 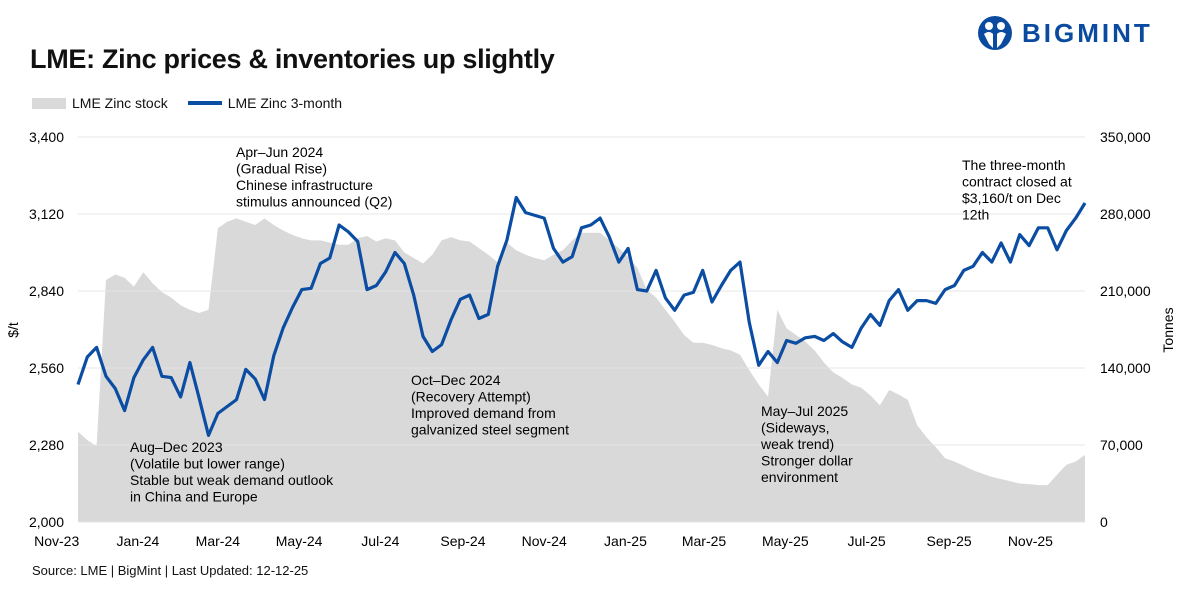 What do you see at coordinates (299, 541) in the screenshot?
I see `x-tick-label: May-24` at bounding box center [299, 541].